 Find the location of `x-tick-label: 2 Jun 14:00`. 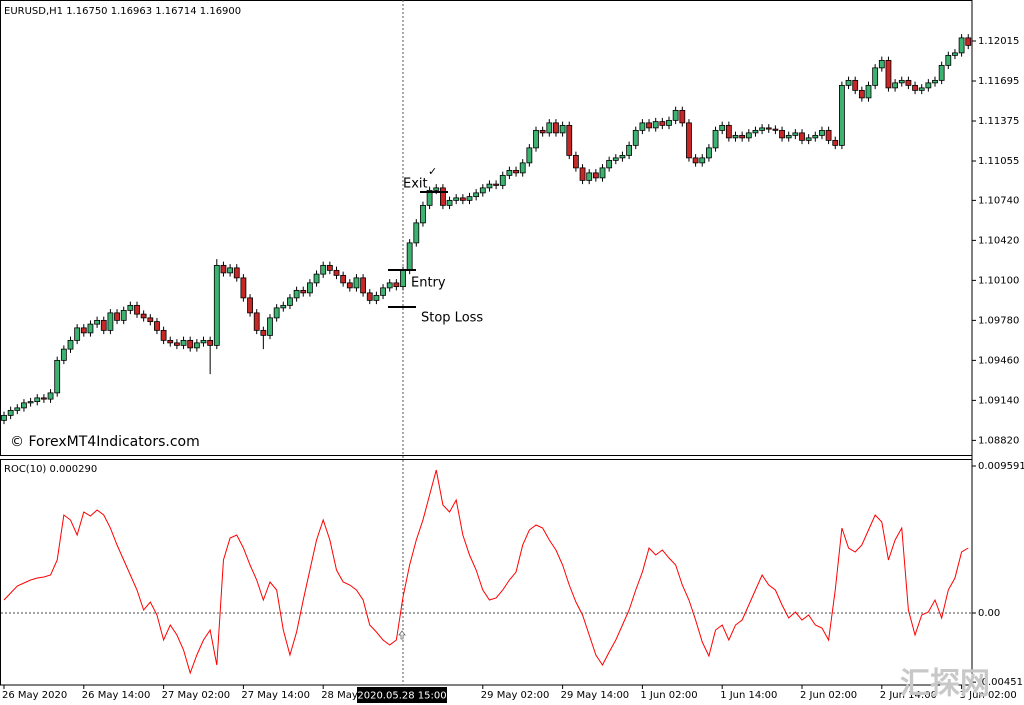

x-tick-label: 2 Jun 14:00 is located at coordinates (908, 695).